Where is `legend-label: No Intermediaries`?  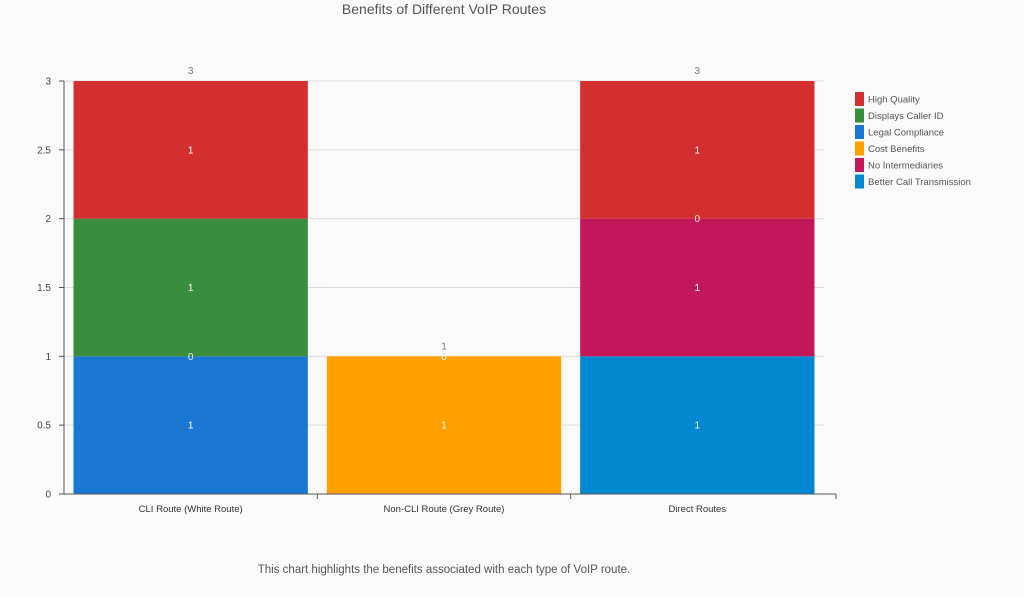
legend-label: No Intermediaries is located at coordinates (905, 166).